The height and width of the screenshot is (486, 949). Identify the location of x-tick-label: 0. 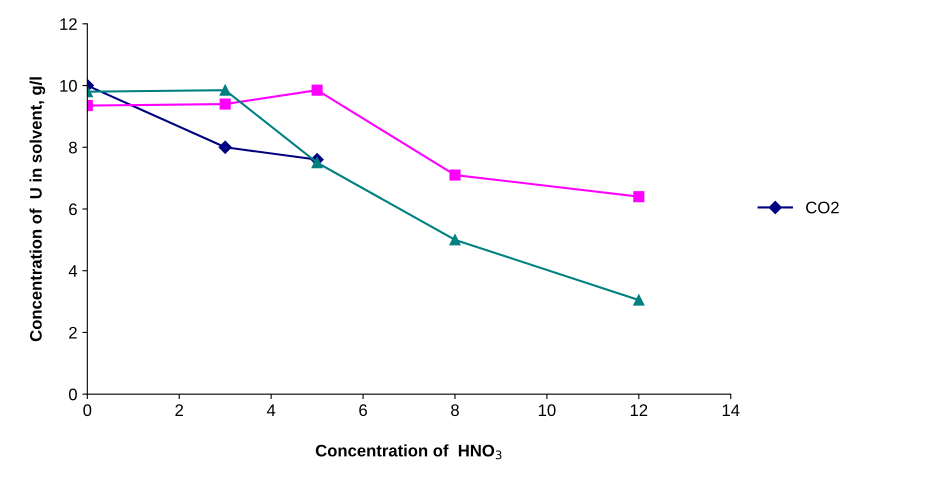
(87, 410).